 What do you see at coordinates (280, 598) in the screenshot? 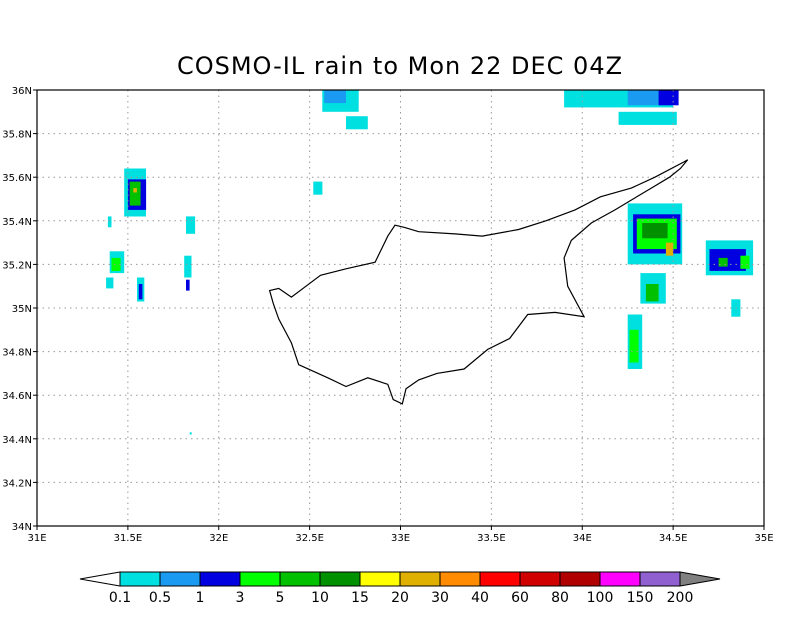
I see `colorbar-label: 5` at bounding box center [280, 598].